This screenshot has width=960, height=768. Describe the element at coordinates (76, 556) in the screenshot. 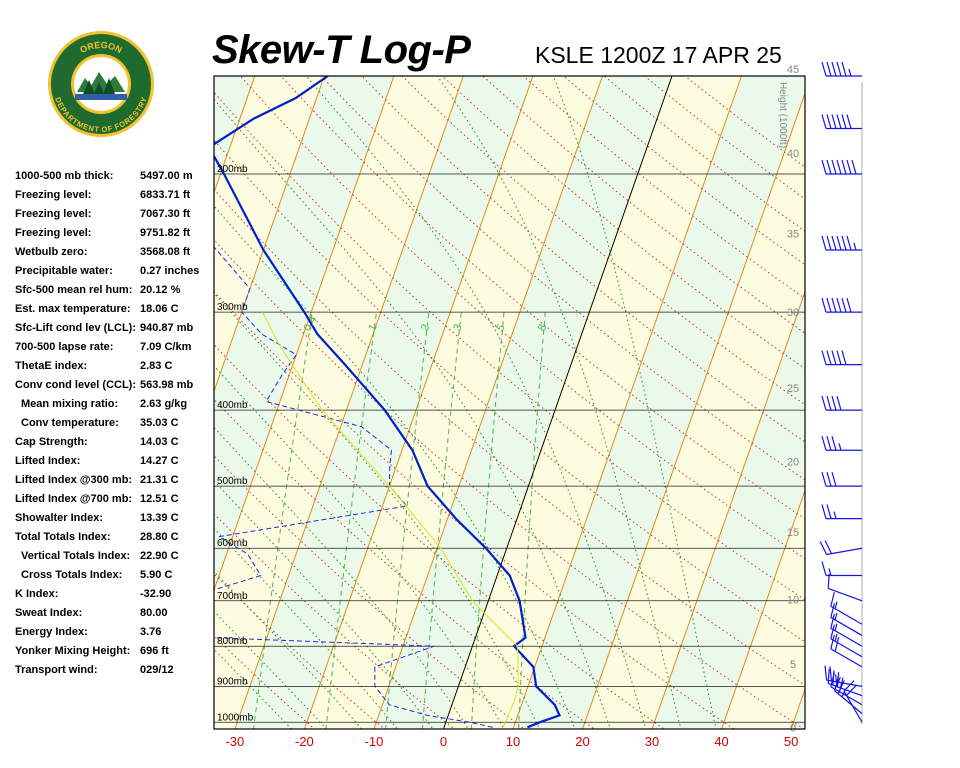

I see `stat-label: Vertical Totals Index:` at that location.